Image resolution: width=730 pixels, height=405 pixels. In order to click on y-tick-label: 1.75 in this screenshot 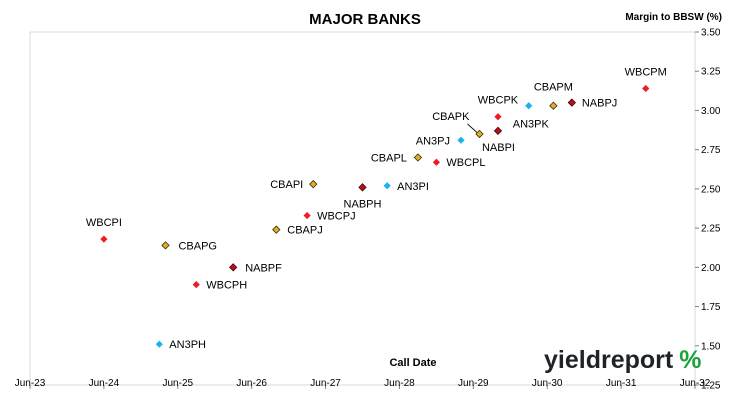, I will do `click(711, 307)`.